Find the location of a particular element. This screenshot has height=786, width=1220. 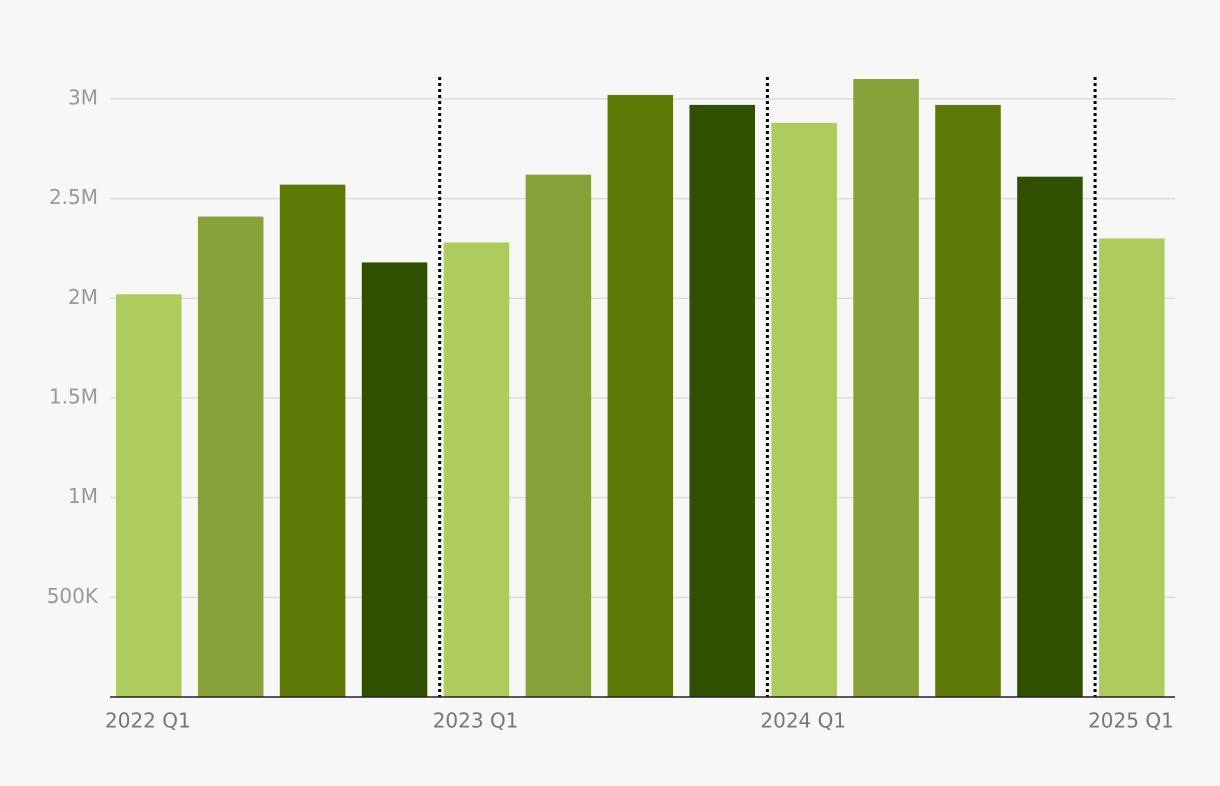

y-tick-label: 500K is located at coordinates (73, 596).